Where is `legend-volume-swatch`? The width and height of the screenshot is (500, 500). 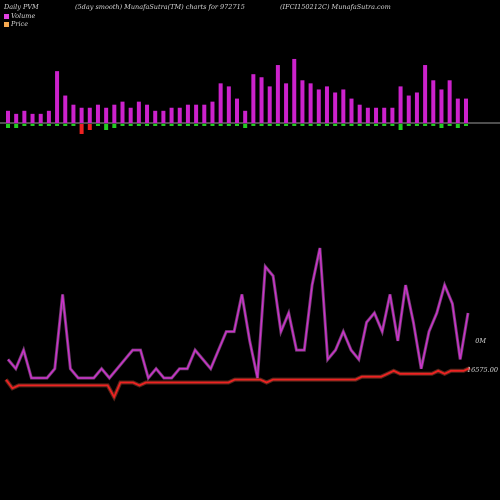 legend-volume-swatch is located at coordinates (6, 16).